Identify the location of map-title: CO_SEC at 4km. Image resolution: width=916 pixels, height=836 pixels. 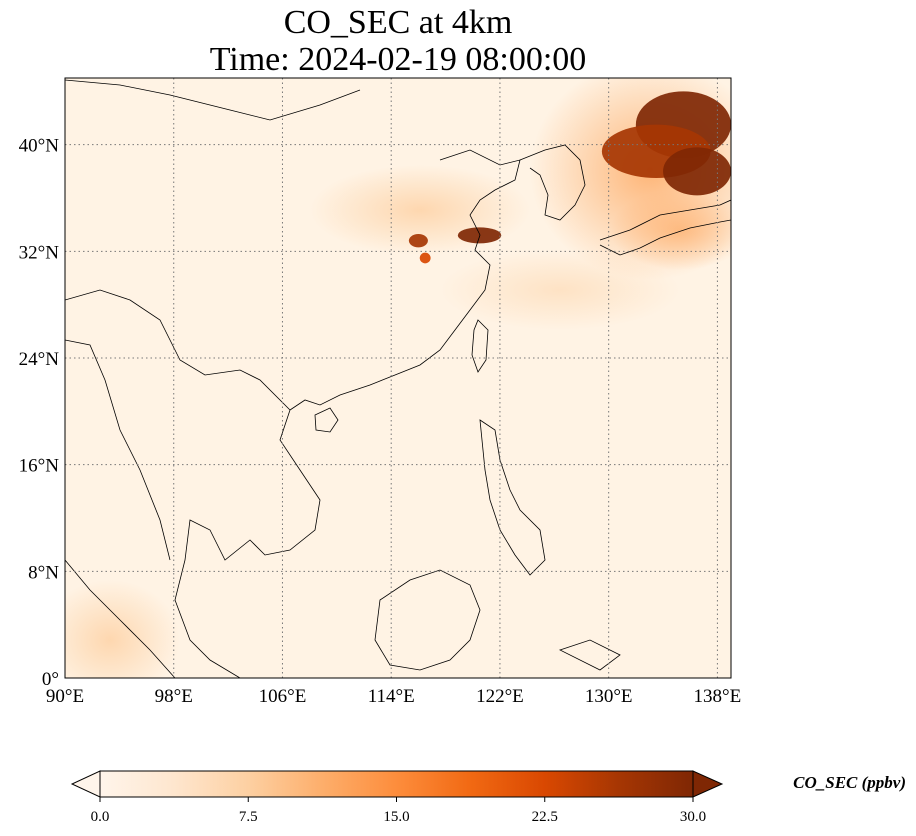
(398, 22).